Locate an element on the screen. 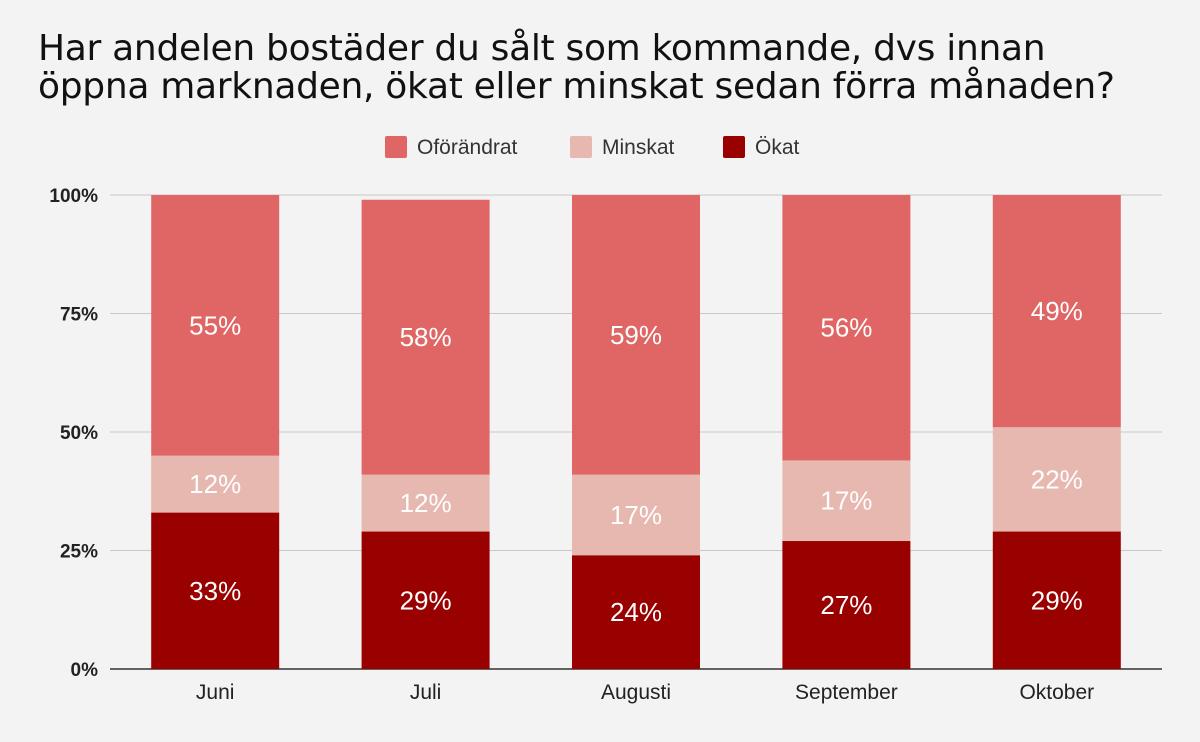 The image size is (1200, 742). y-tick-label-75: 75% is located at coordinates (79, 315).